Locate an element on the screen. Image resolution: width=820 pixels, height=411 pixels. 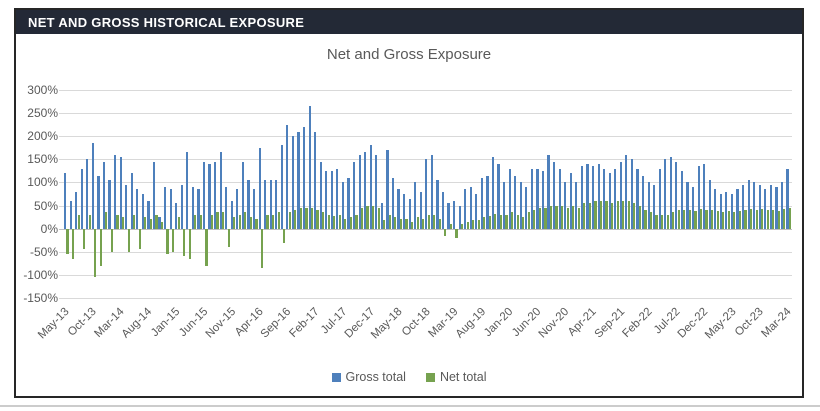
y-axis-label: -50% is located at coordinates (43, 251).